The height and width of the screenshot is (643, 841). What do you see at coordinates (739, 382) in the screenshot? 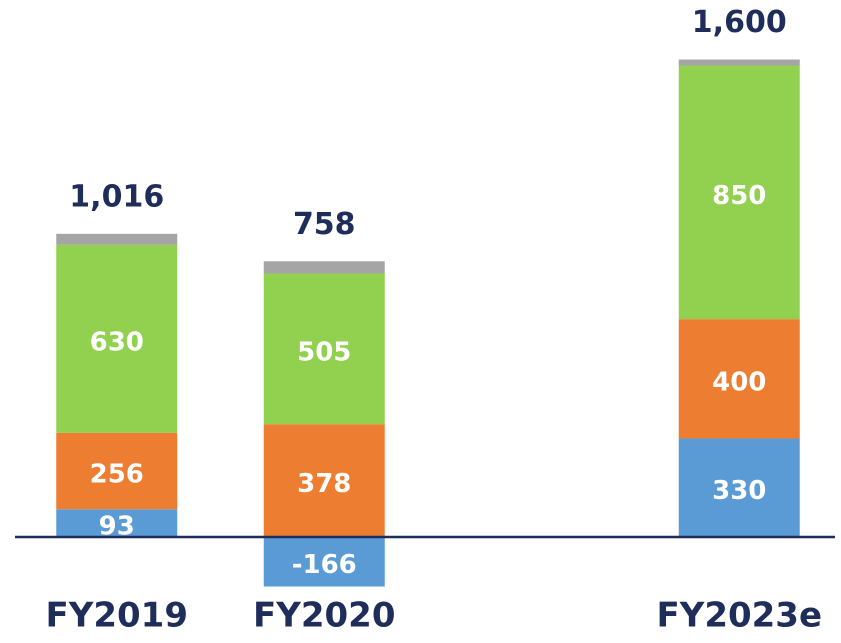
I see `data-label: 400` at bounding box center [739, 382].